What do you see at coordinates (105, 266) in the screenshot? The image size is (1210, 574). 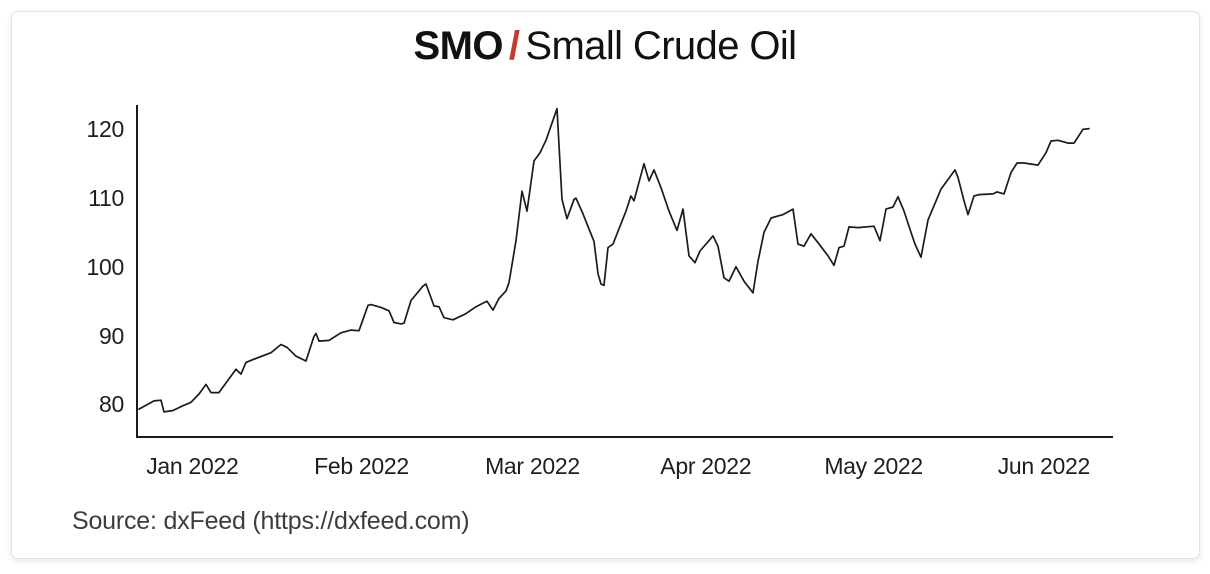 I see `y-axis-label-100: 100` at bounding box center [105, 266].